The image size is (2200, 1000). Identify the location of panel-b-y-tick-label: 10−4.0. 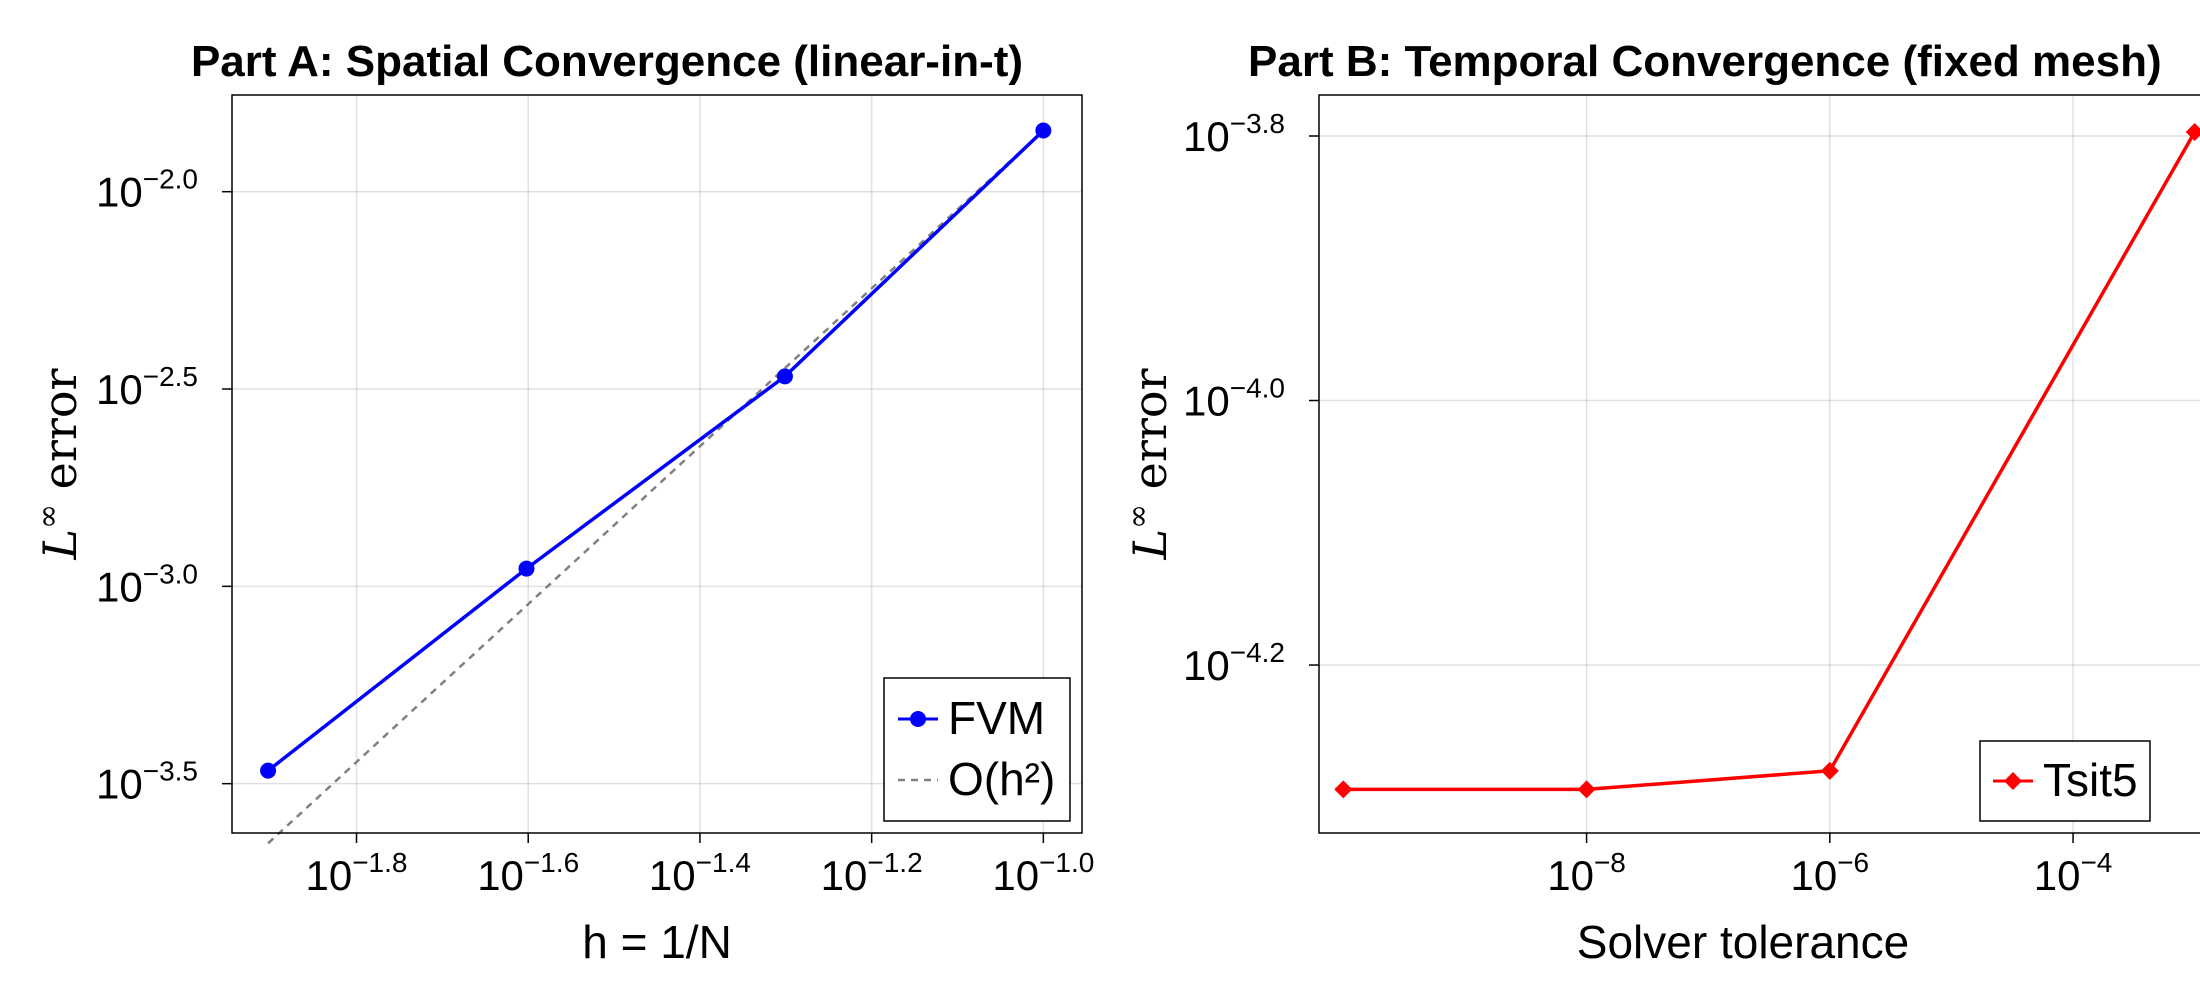
(1234, 399).